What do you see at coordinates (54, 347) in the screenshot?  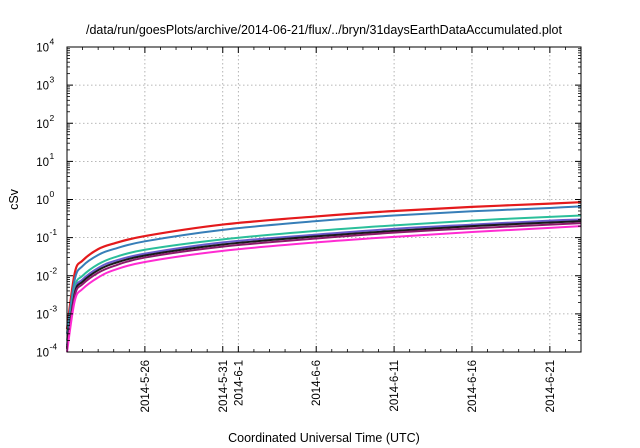 I see `y-tick-exponent: -4` at bounding box center [54, 347].